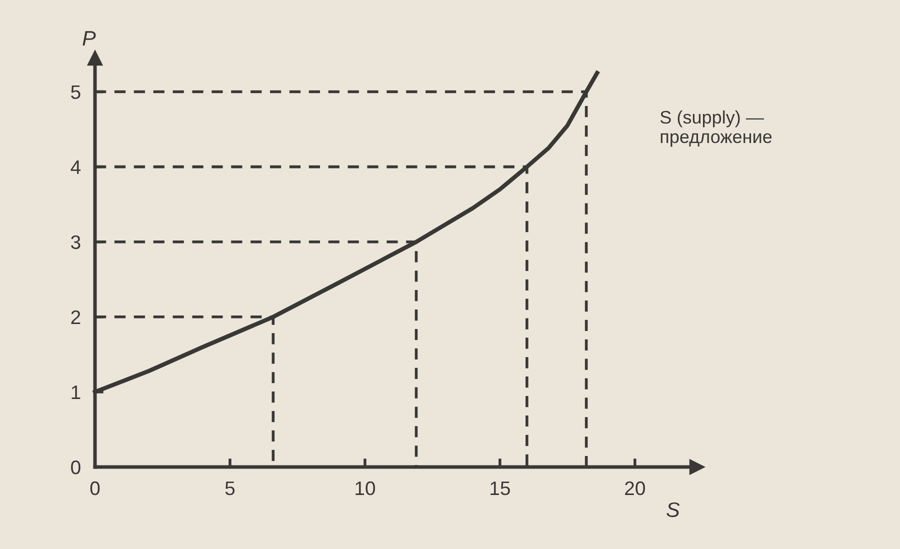 The image size is (900, 549). Describe the element at coordinates (75, 467) in the screenshot. I see `y-tick-label: 0` at that location.